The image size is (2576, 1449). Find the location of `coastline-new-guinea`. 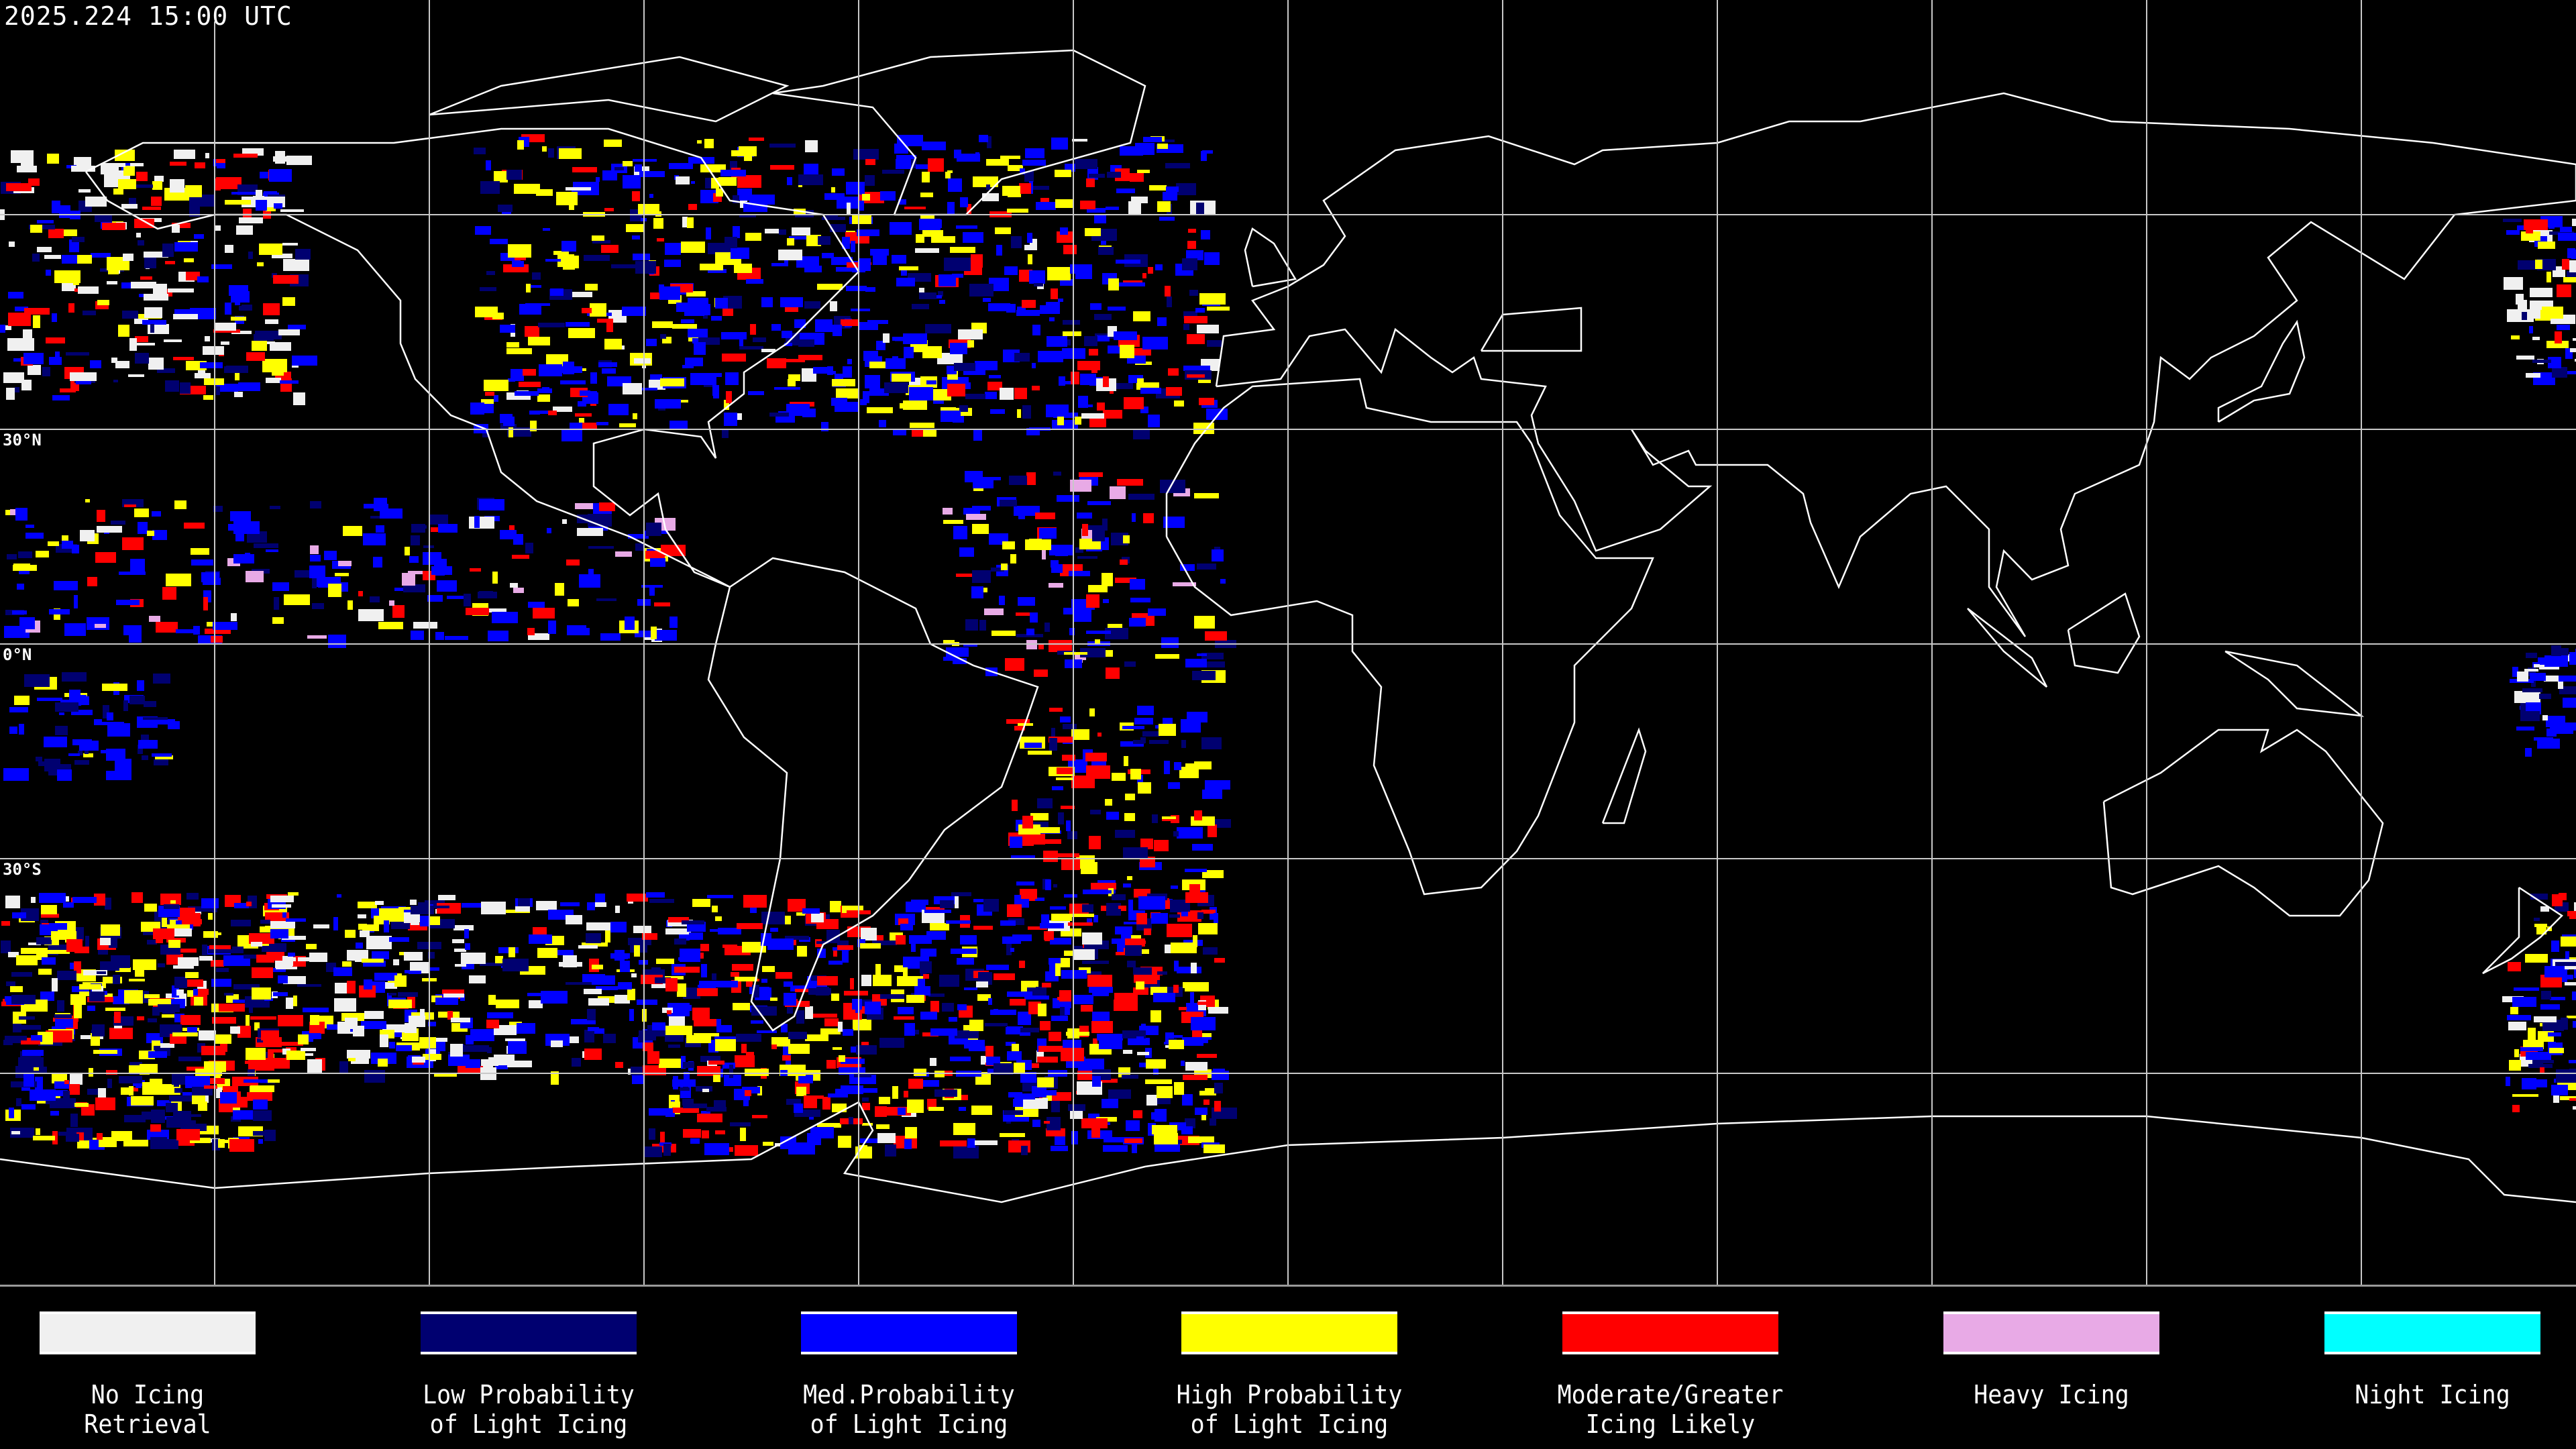

coastline-new-guinea is located at coordinates (2294, 683).